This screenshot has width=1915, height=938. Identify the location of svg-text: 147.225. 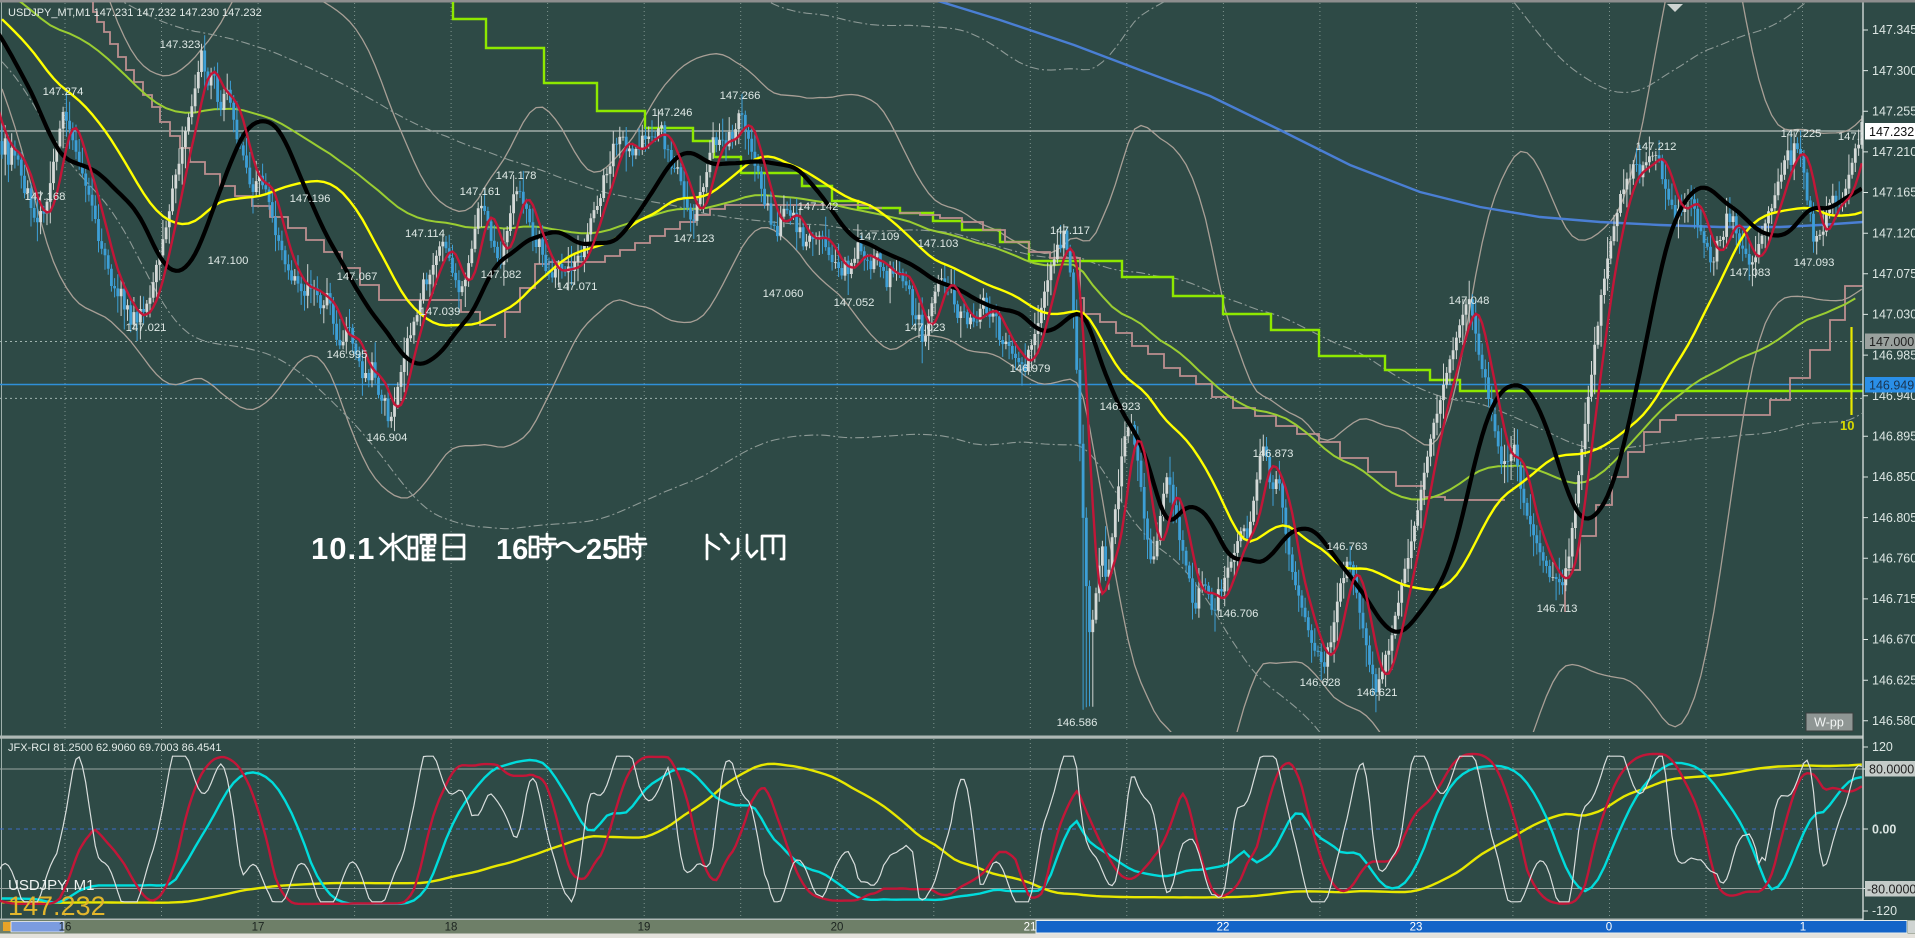
(1801, 134).